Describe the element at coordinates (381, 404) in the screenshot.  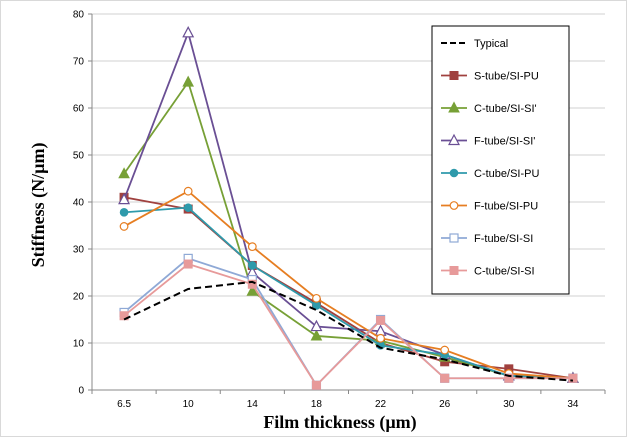
I see `x-tick-label: 22` at that location.